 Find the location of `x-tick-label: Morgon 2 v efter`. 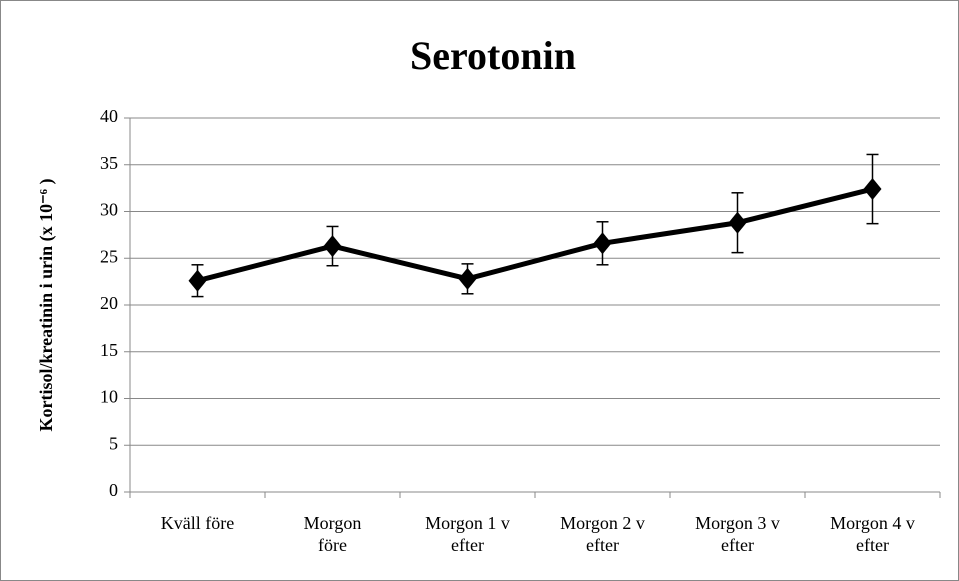

x-tick-label: Morgon 2 v efter is located at coordinates (602, 534).